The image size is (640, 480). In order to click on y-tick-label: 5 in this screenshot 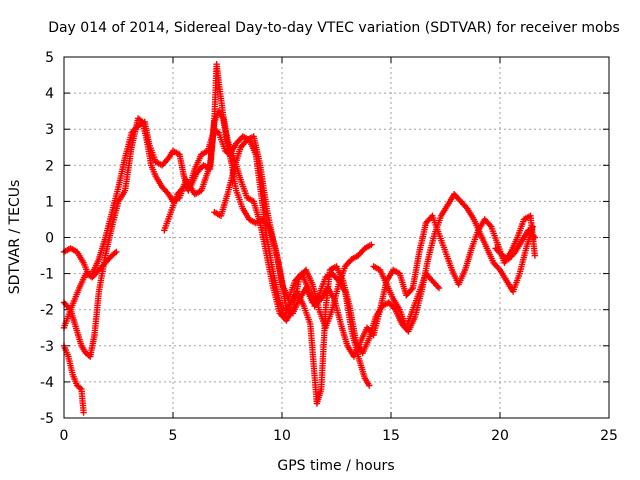, I will do `click(49, 58)`.